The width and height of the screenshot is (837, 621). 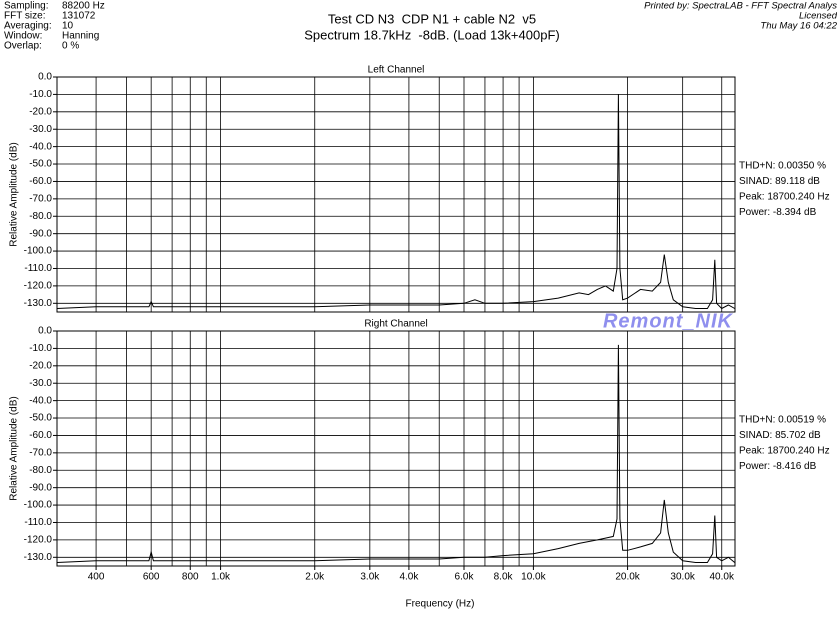 What do you see at coordinates (24, 16) in the screenshot?
I see `info-key: FFT size:` at bounding box center [24, 16].